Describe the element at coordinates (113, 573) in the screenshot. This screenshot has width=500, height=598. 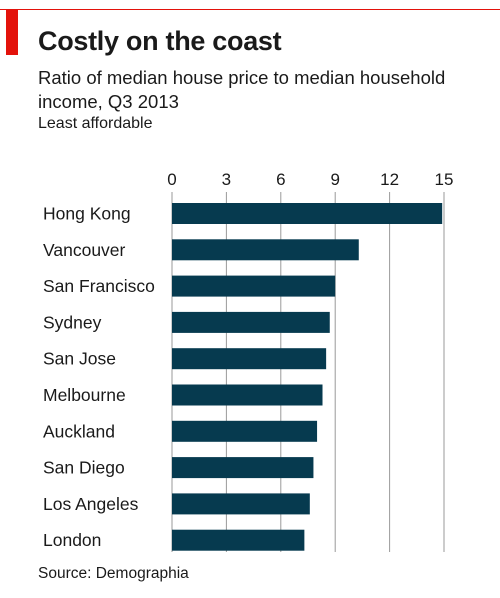
I see `source-note: Source: Demographia` at that location.